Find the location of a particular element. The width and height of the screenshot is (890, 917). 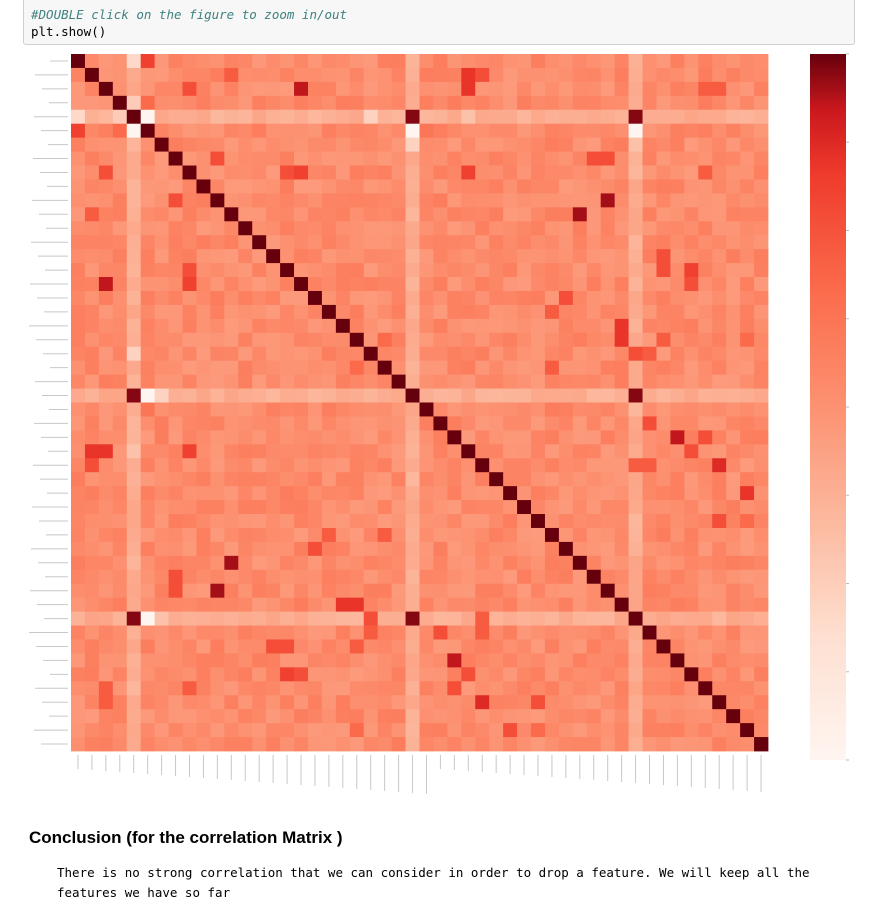

conclusion-title: Conclusion (for the correlation Matrix ) is located at coordinates (186, 837).